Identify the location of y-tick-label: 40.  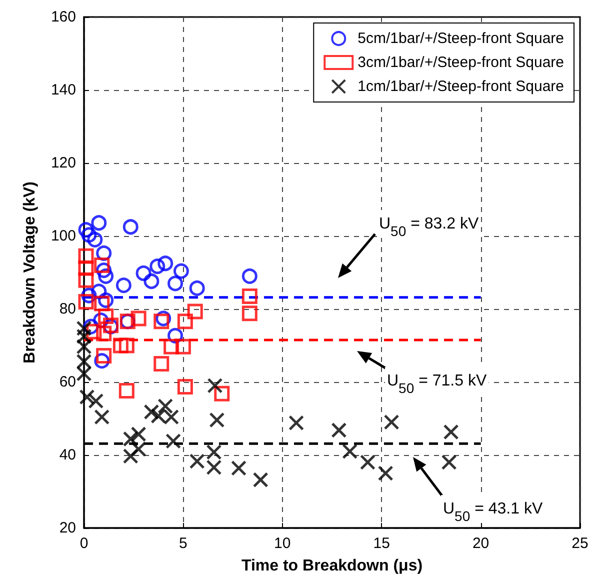
(67, 455).